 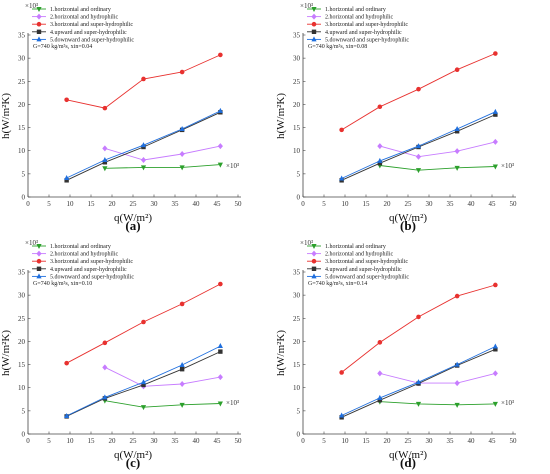 What do you see at coordinates (134, 204) in the screenshot?
I see `x-tick-label: 25` at bounding box center [134, 204].